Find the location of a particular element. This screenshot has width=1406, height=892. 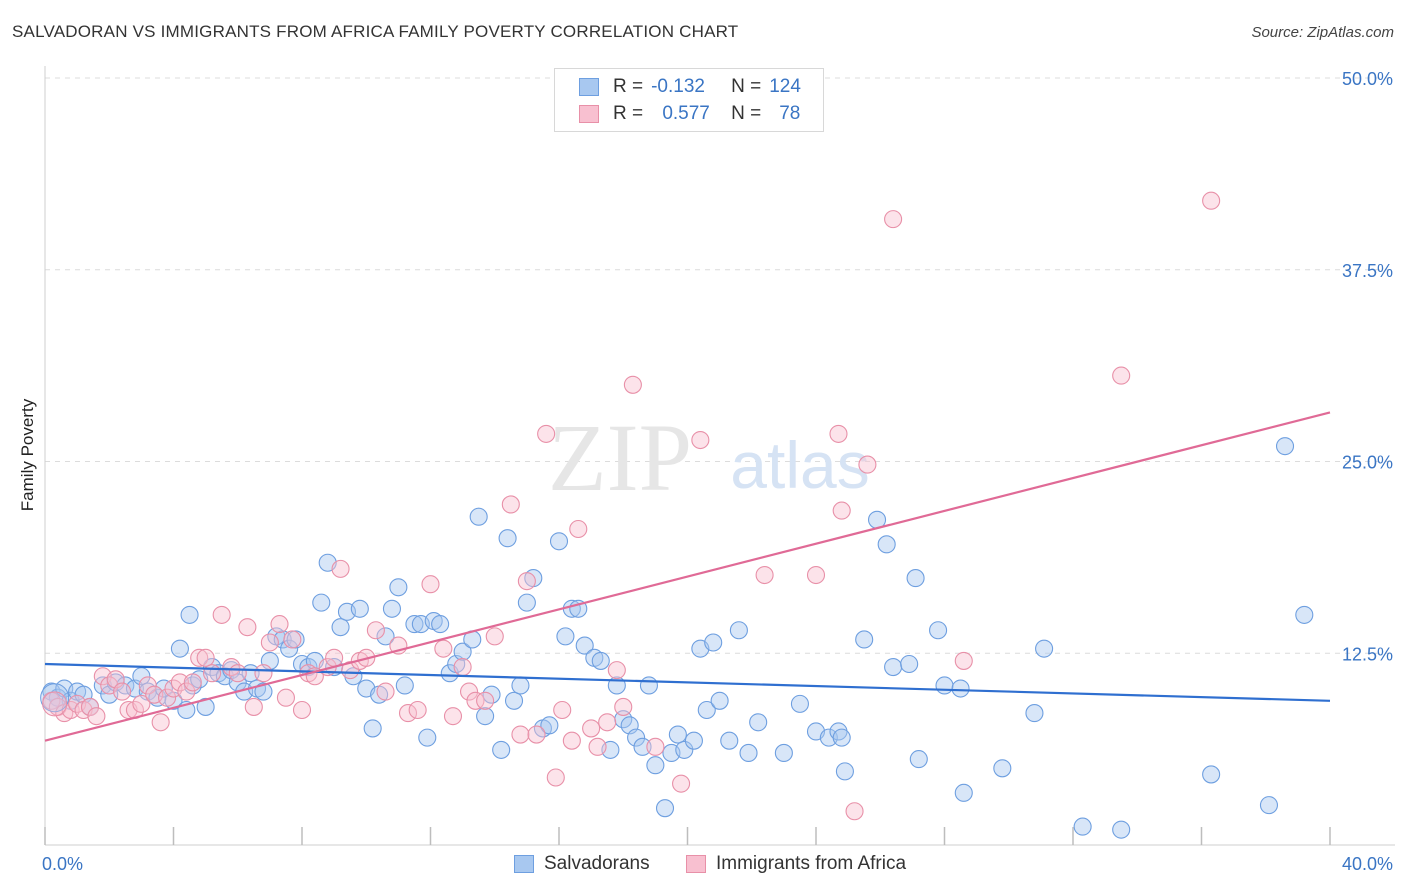

x-tick-label: 40.0% is located at coordinates (1367, 864).